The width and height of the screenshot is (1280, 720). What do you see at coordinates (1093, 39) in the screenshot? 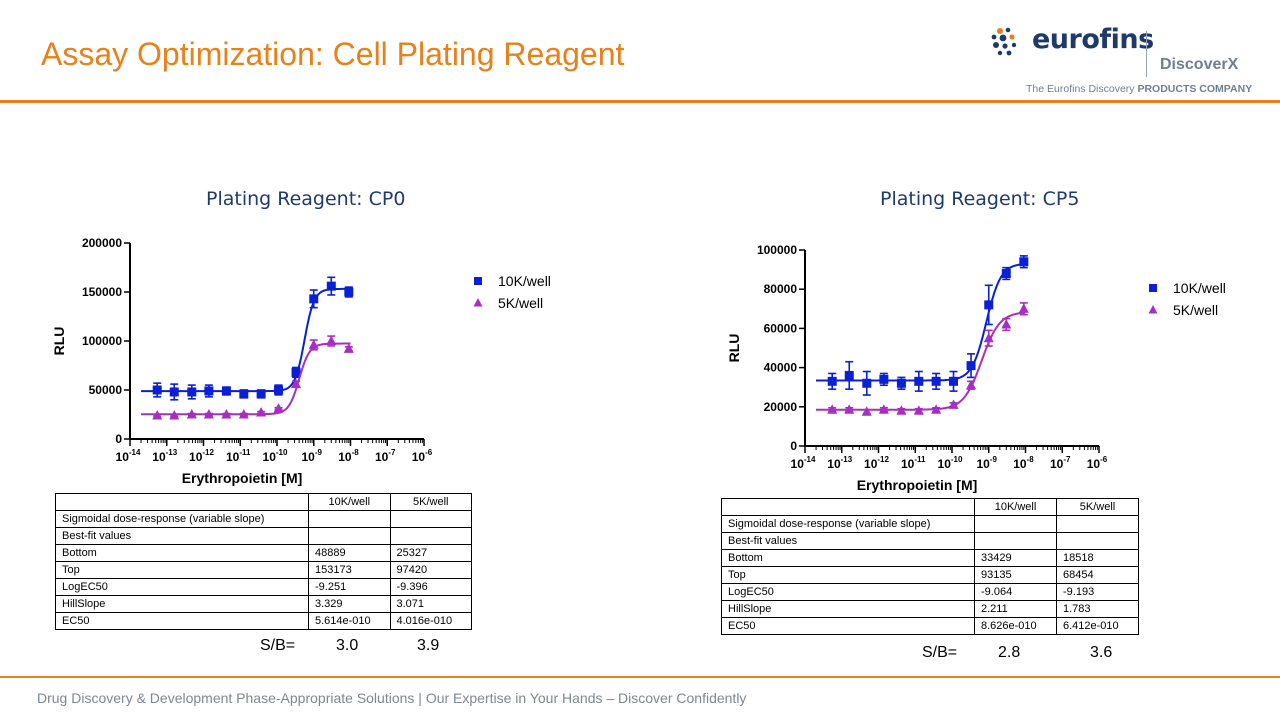
I see `logo-brand: eurofins` at bounding box center [1093, 39].